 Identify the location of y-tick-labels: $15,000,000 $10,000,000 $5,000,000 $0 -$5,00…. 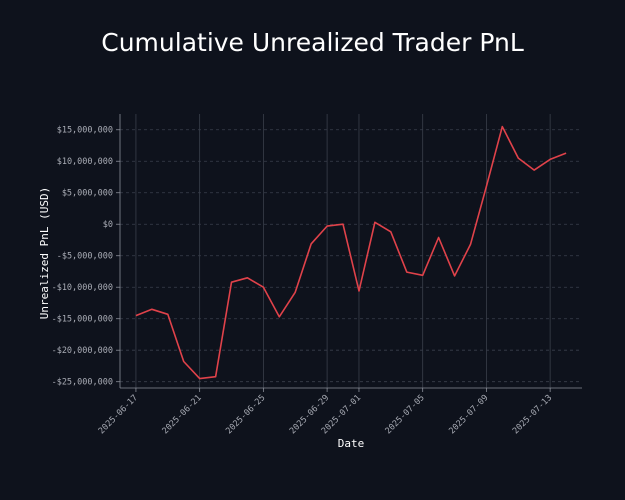
(82, 257).